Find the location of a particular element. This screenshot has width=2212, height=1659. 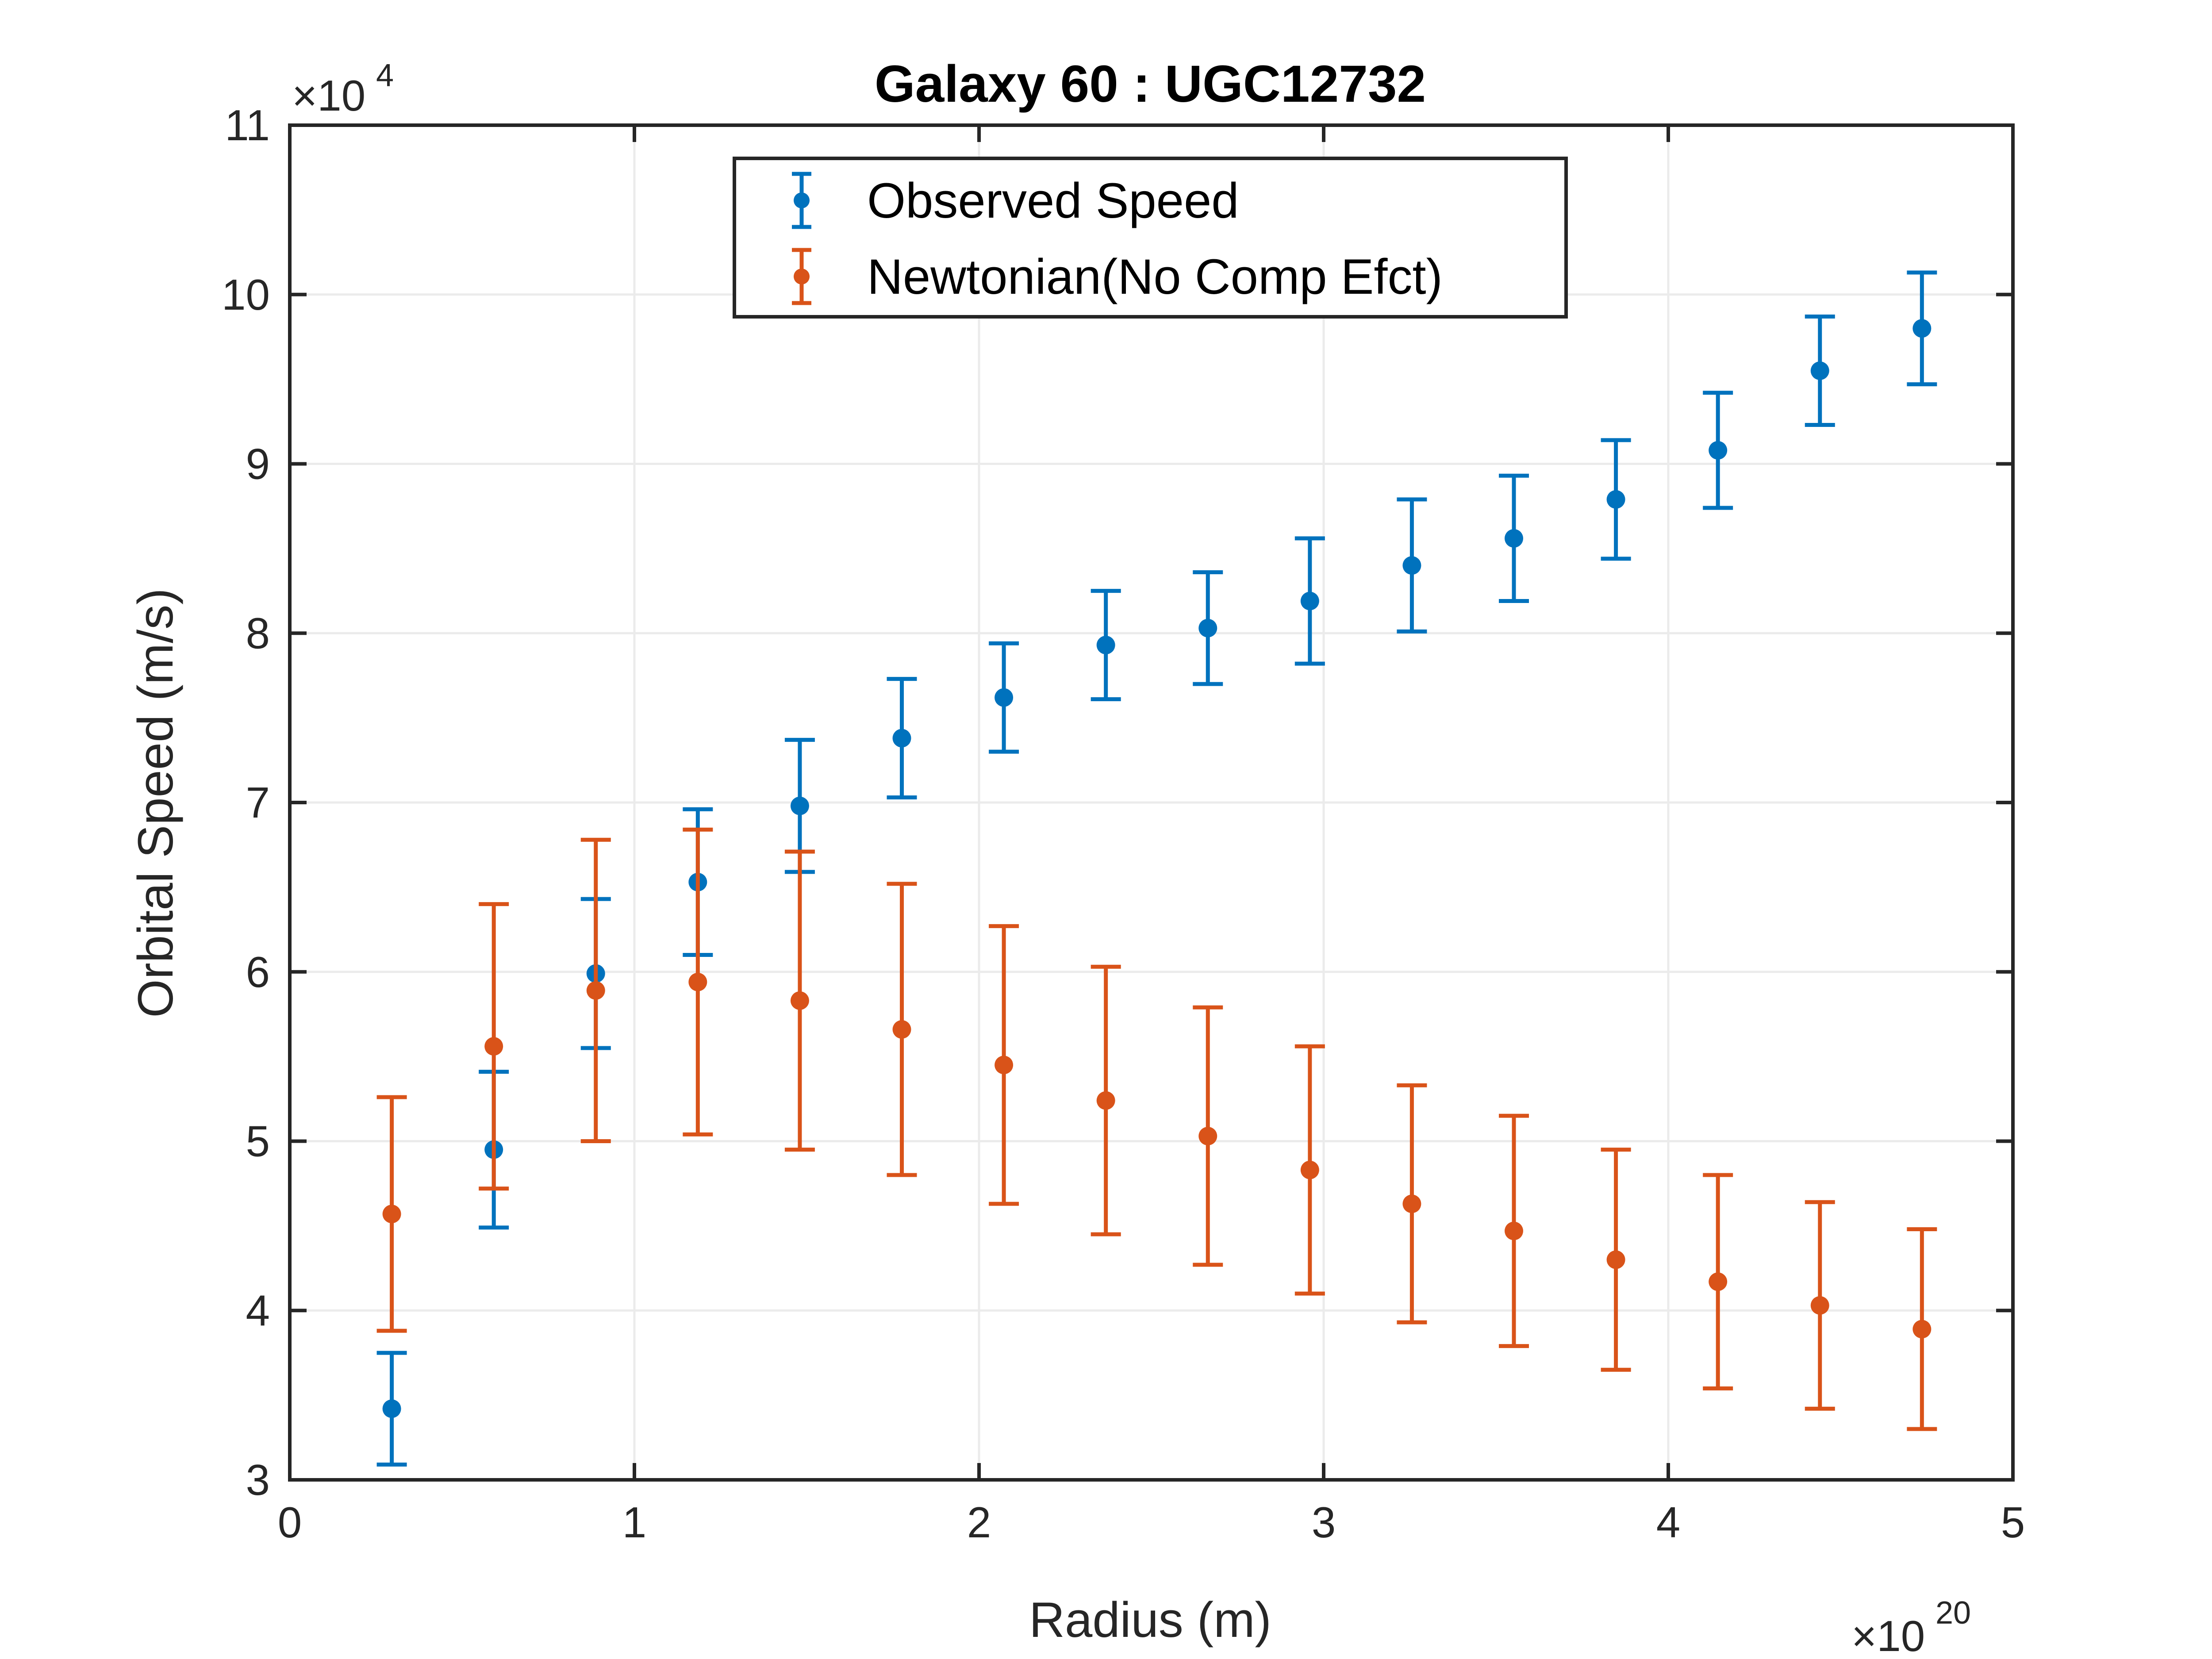

x-tick-label: 4 is located at coordinates (1669, 1522).